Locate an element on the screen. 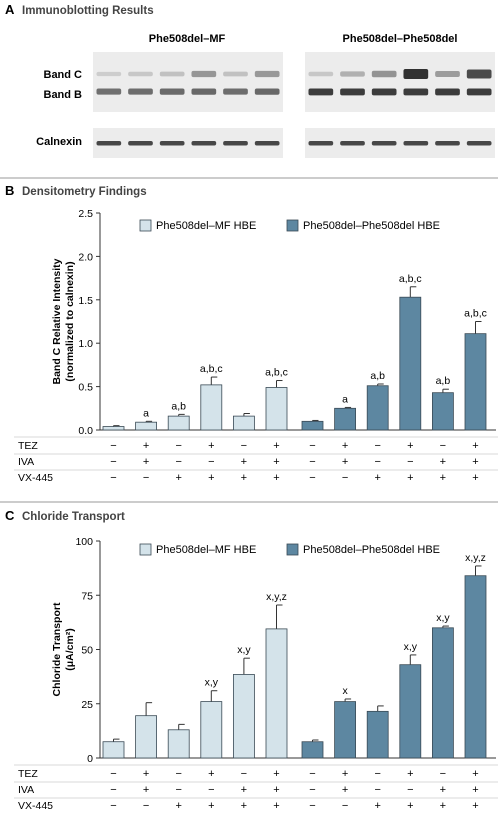 The image size is (498, 815). y-tick-label: 0.5 is located at coordinates (85, 388).